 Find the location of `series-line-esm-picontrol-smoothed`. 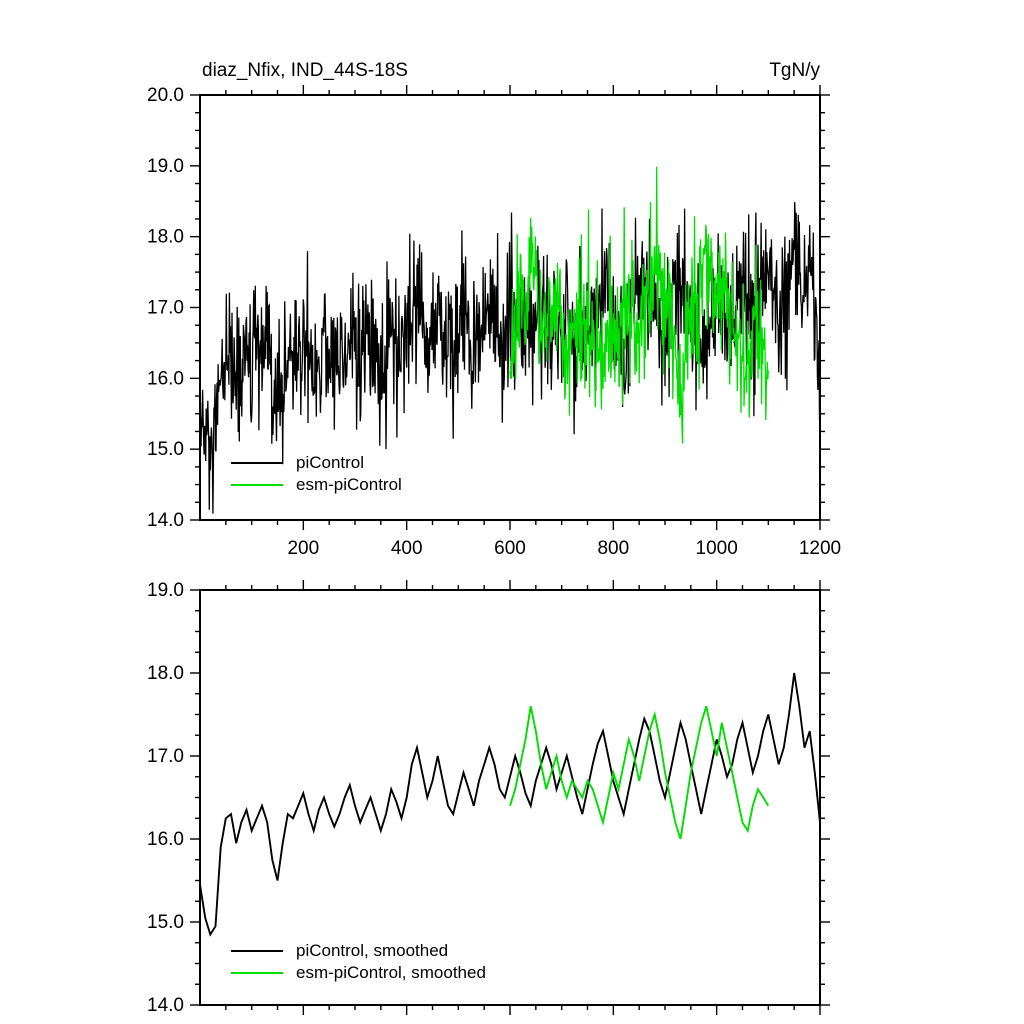

series-line-esm-picontrol-smoothed is located at coordinates (639, 772).